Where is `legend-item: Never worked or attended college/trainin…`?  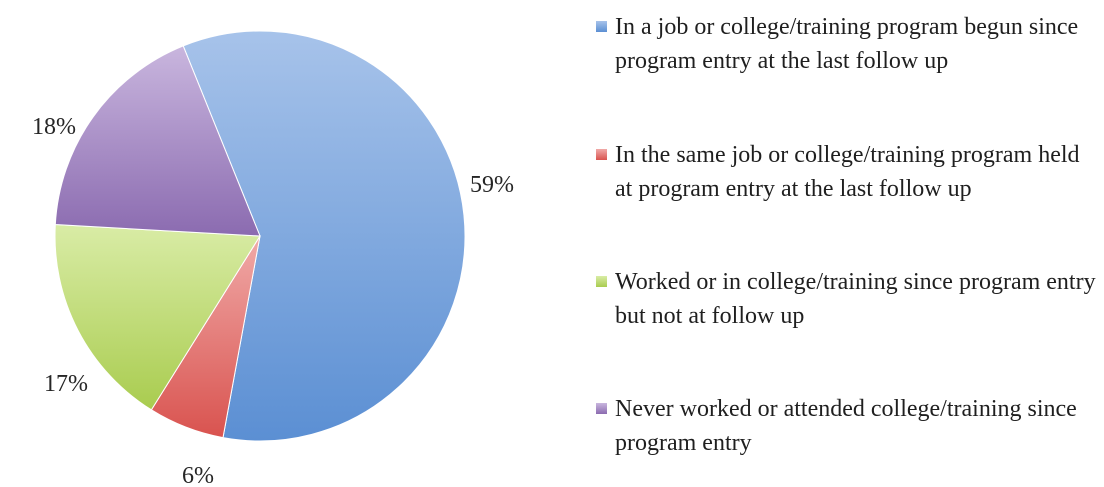
legend-item: Never worked or attended college/trainin… is located at coordinates (846, 426).